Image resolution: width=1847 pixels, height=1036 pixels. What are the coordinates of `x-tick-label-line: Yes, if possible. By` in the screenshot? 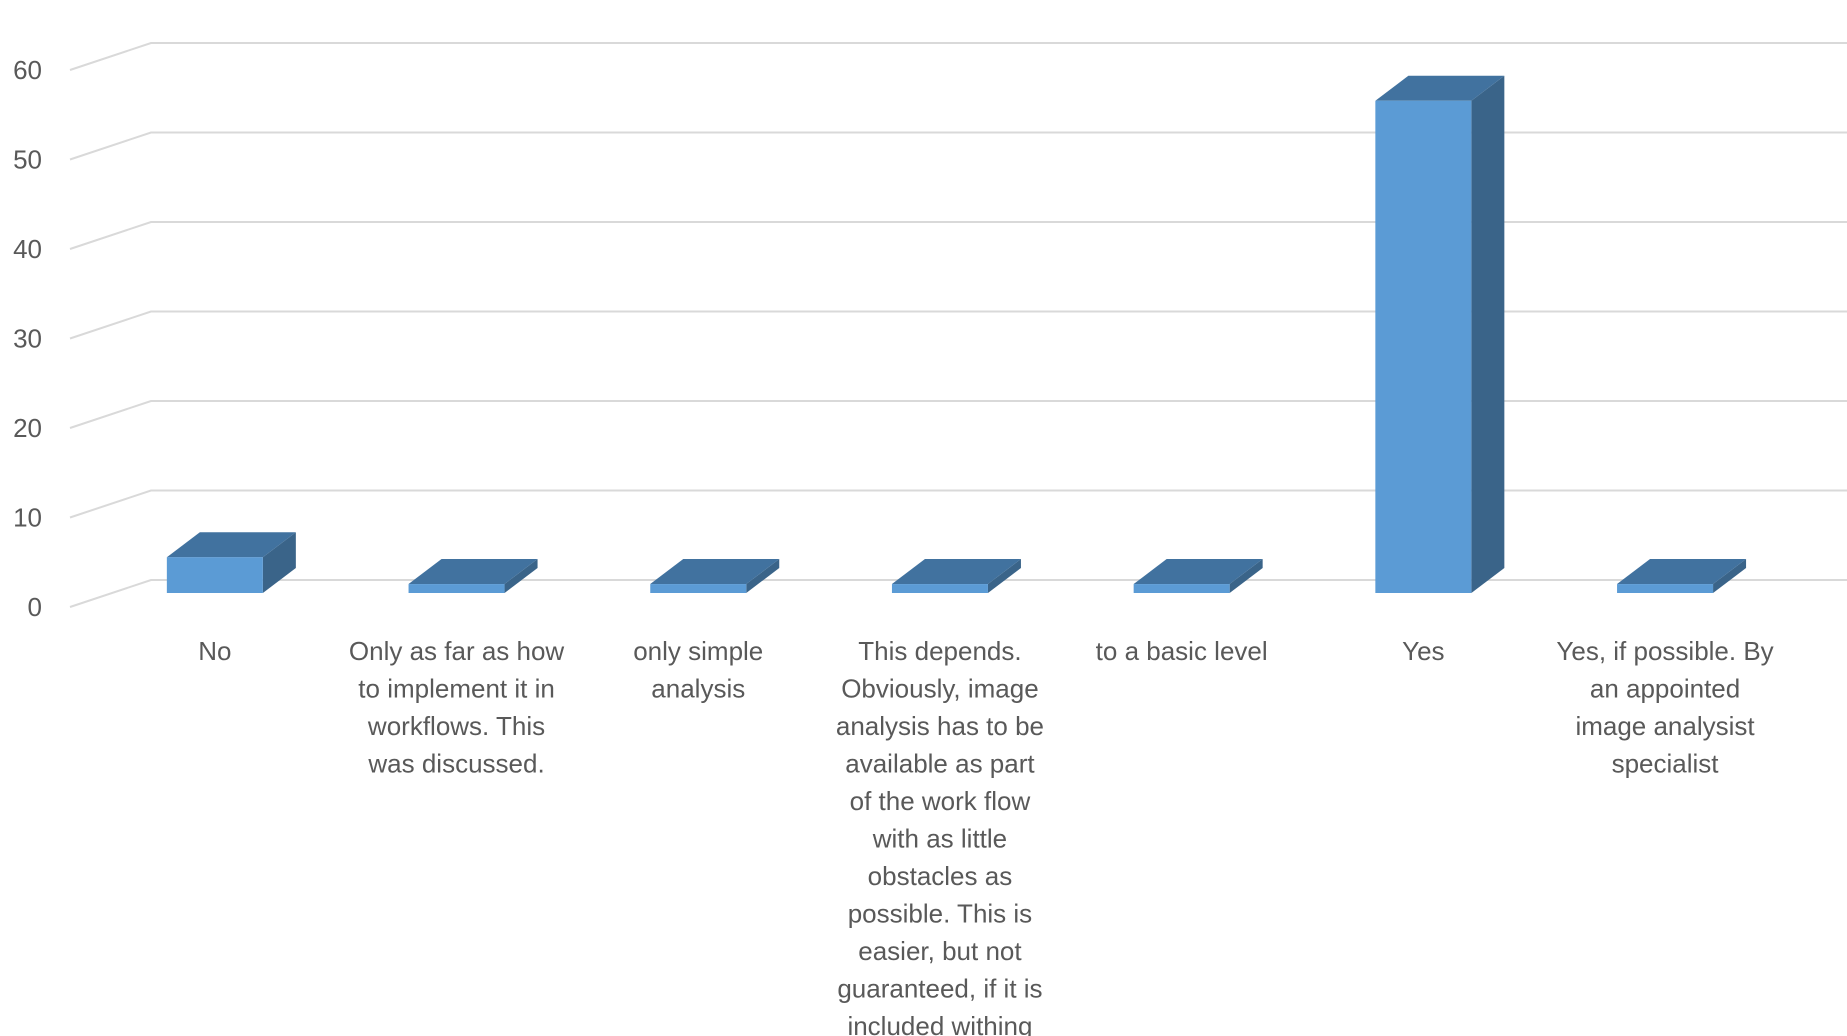 It's located at (1664, 651).